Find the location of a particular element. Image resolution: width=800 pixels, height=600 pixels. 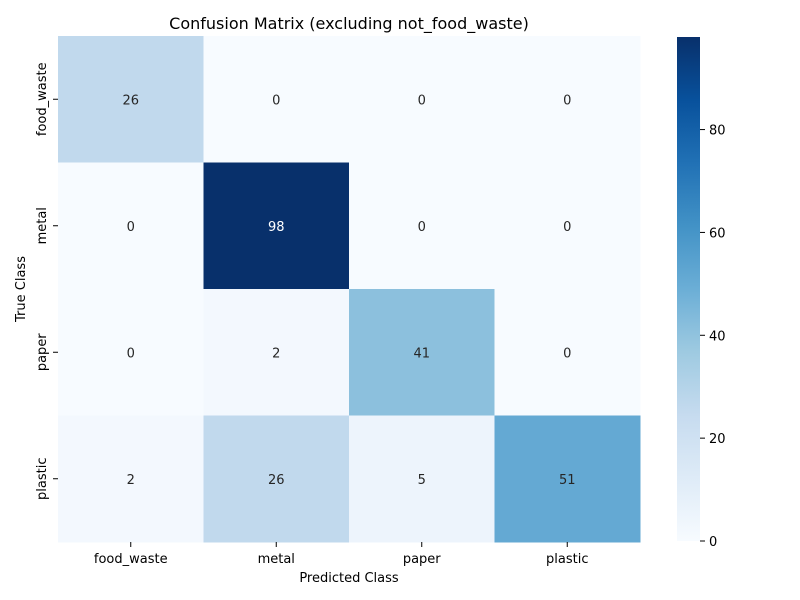

x-tick-label: plastic is located at coordinates (567, 559).